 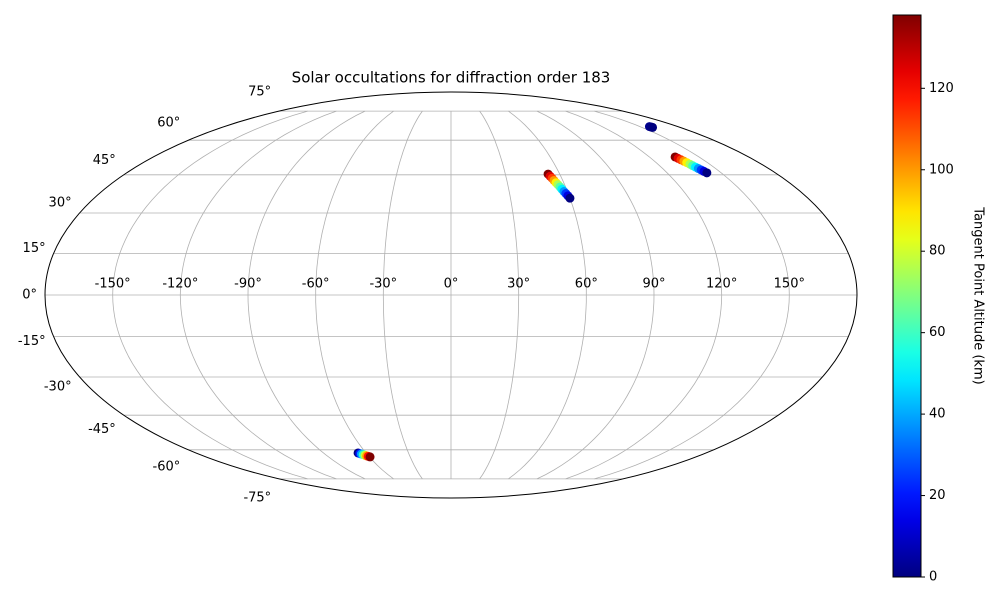 I want to click on x-tick-label: 0°, so click(x=451, y=284).